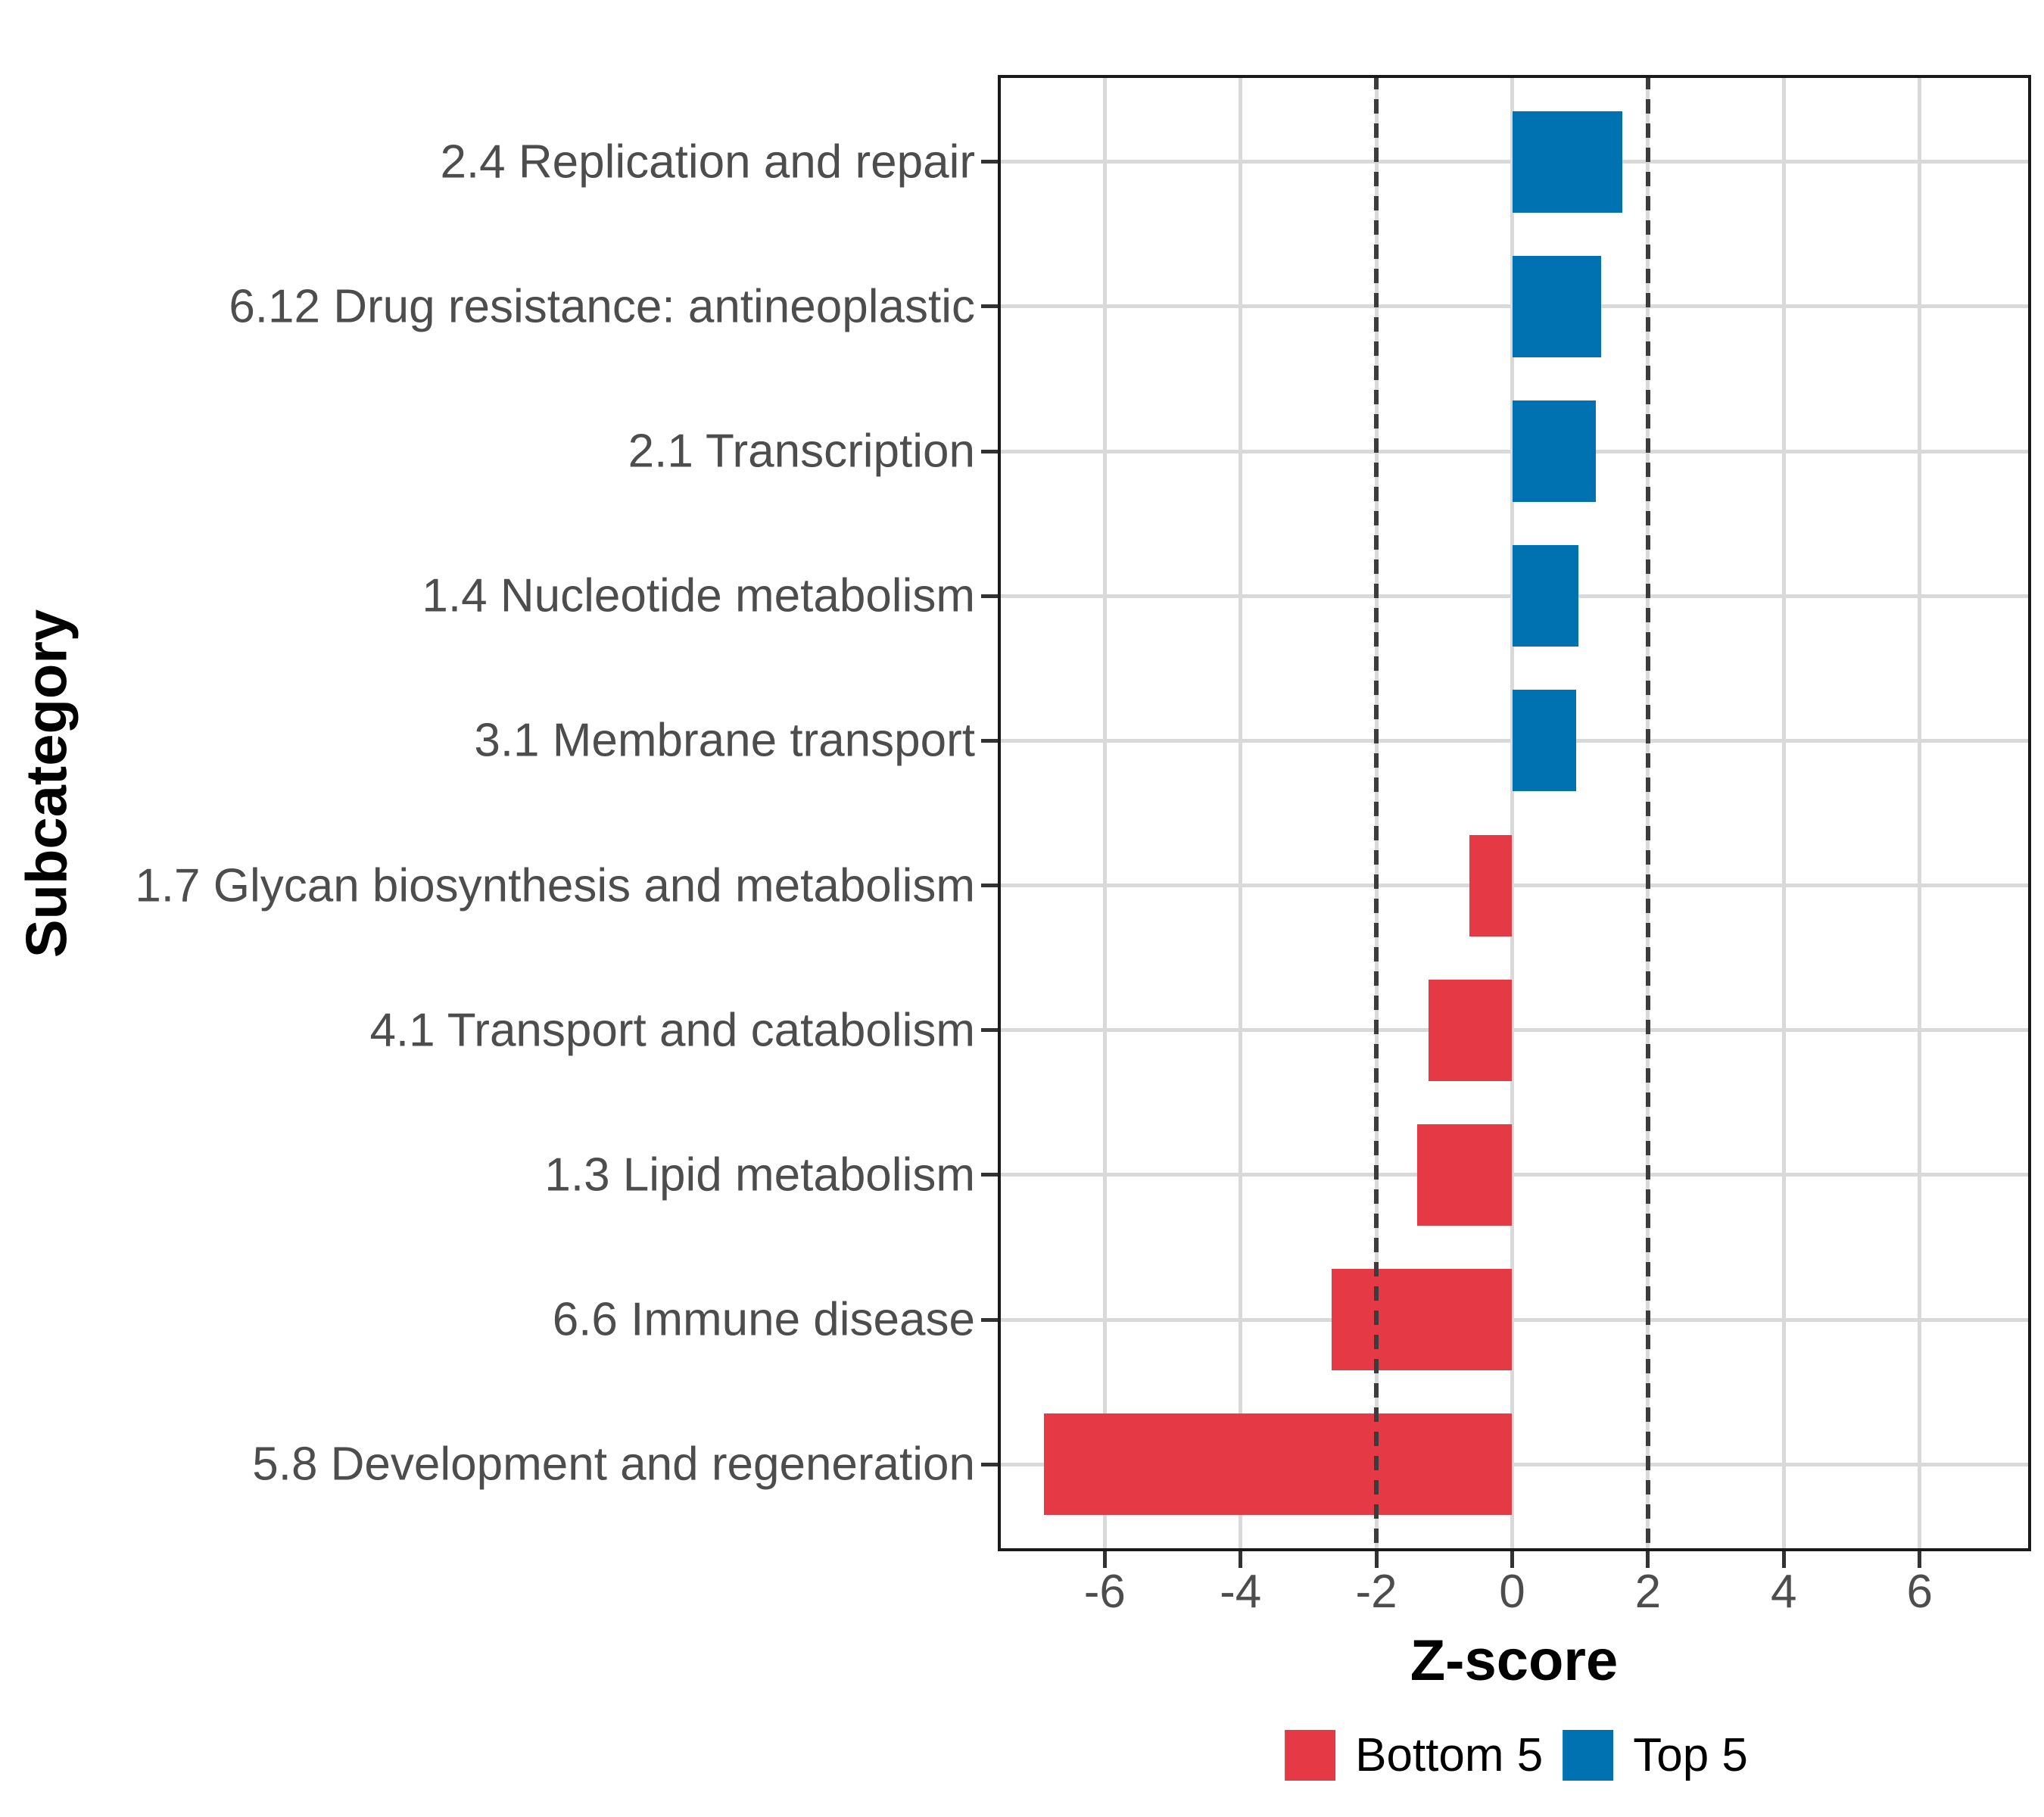 The width and height of the screenshot is (2044, 1817). I want to click on x-axis-tick-label: -6, so click(1104, 1592).